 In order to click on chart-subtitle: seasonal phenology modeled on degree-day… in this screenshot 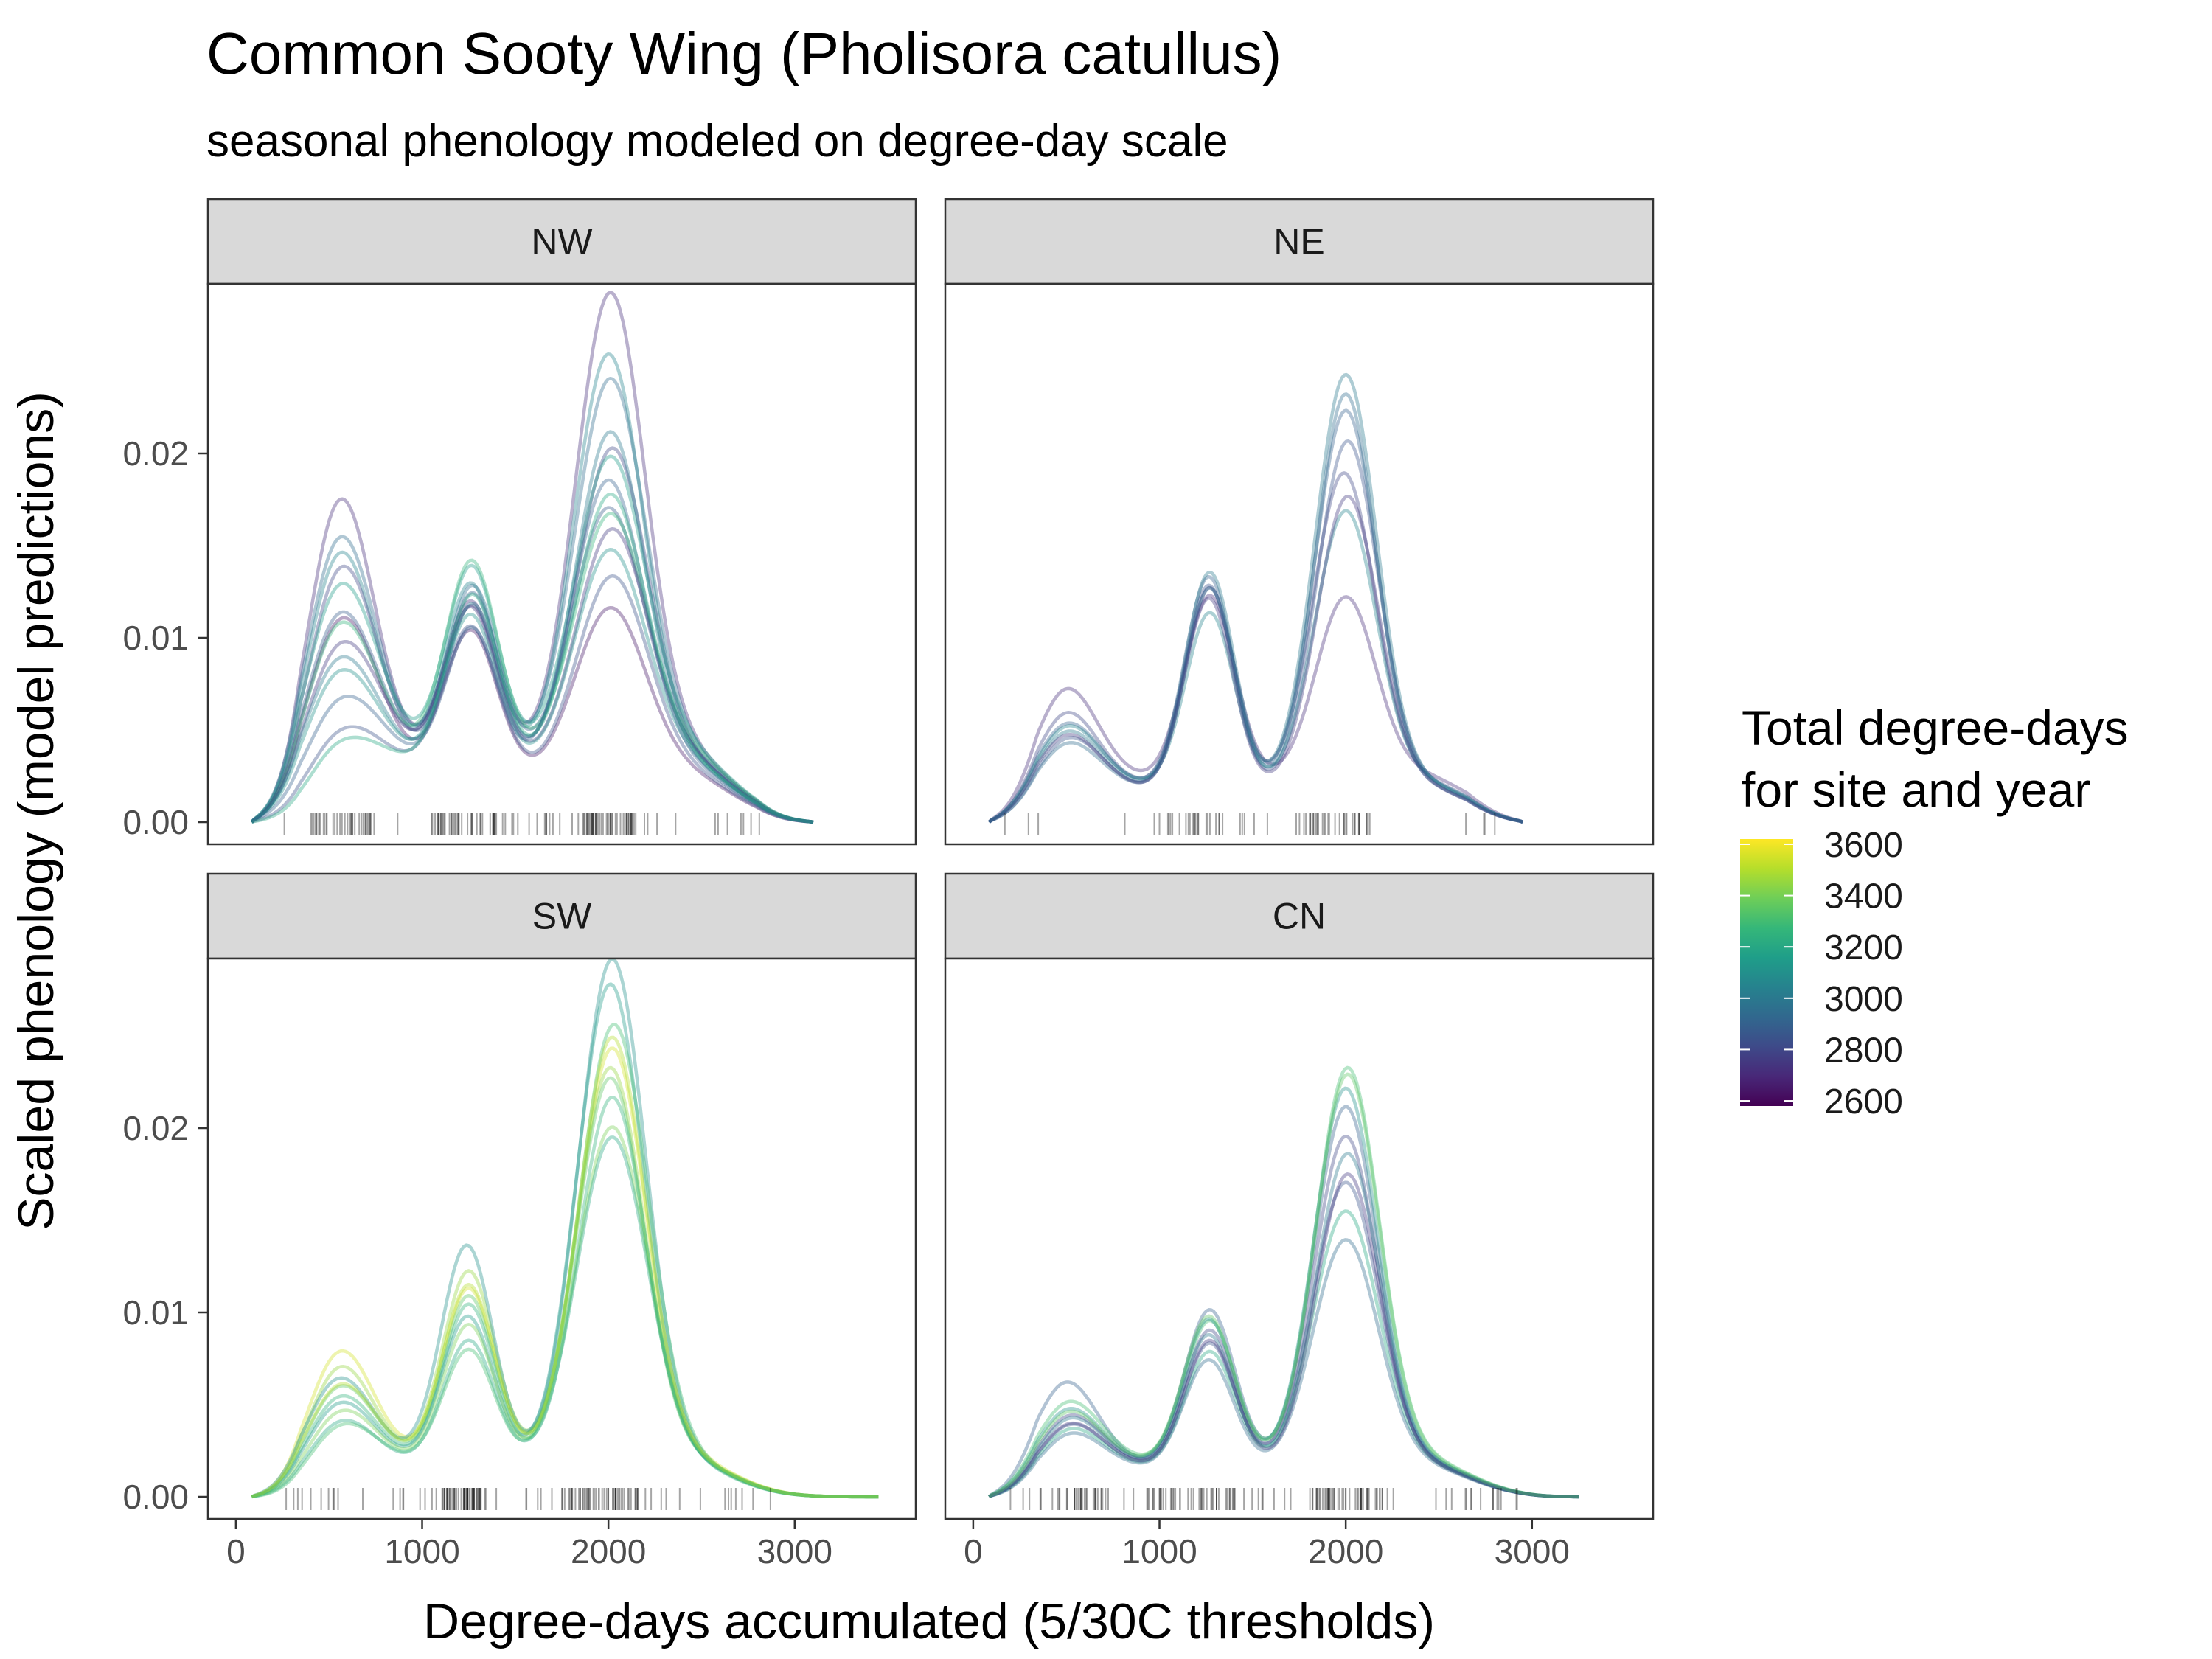, I will do `click(717, 141)`.